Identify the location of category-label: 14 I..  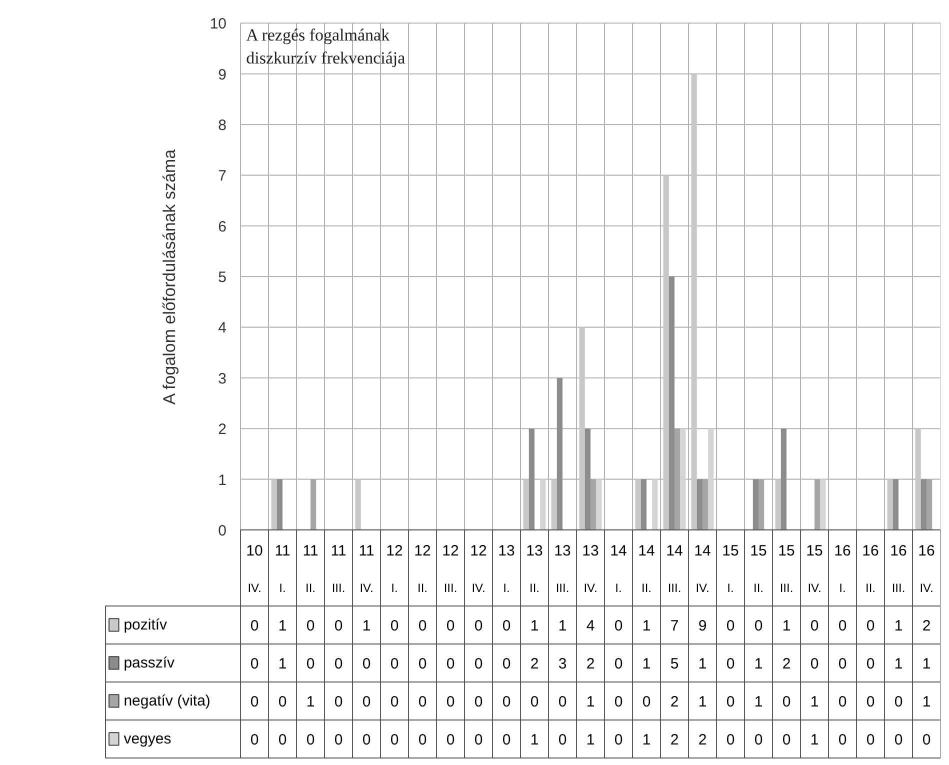
(618, 569).